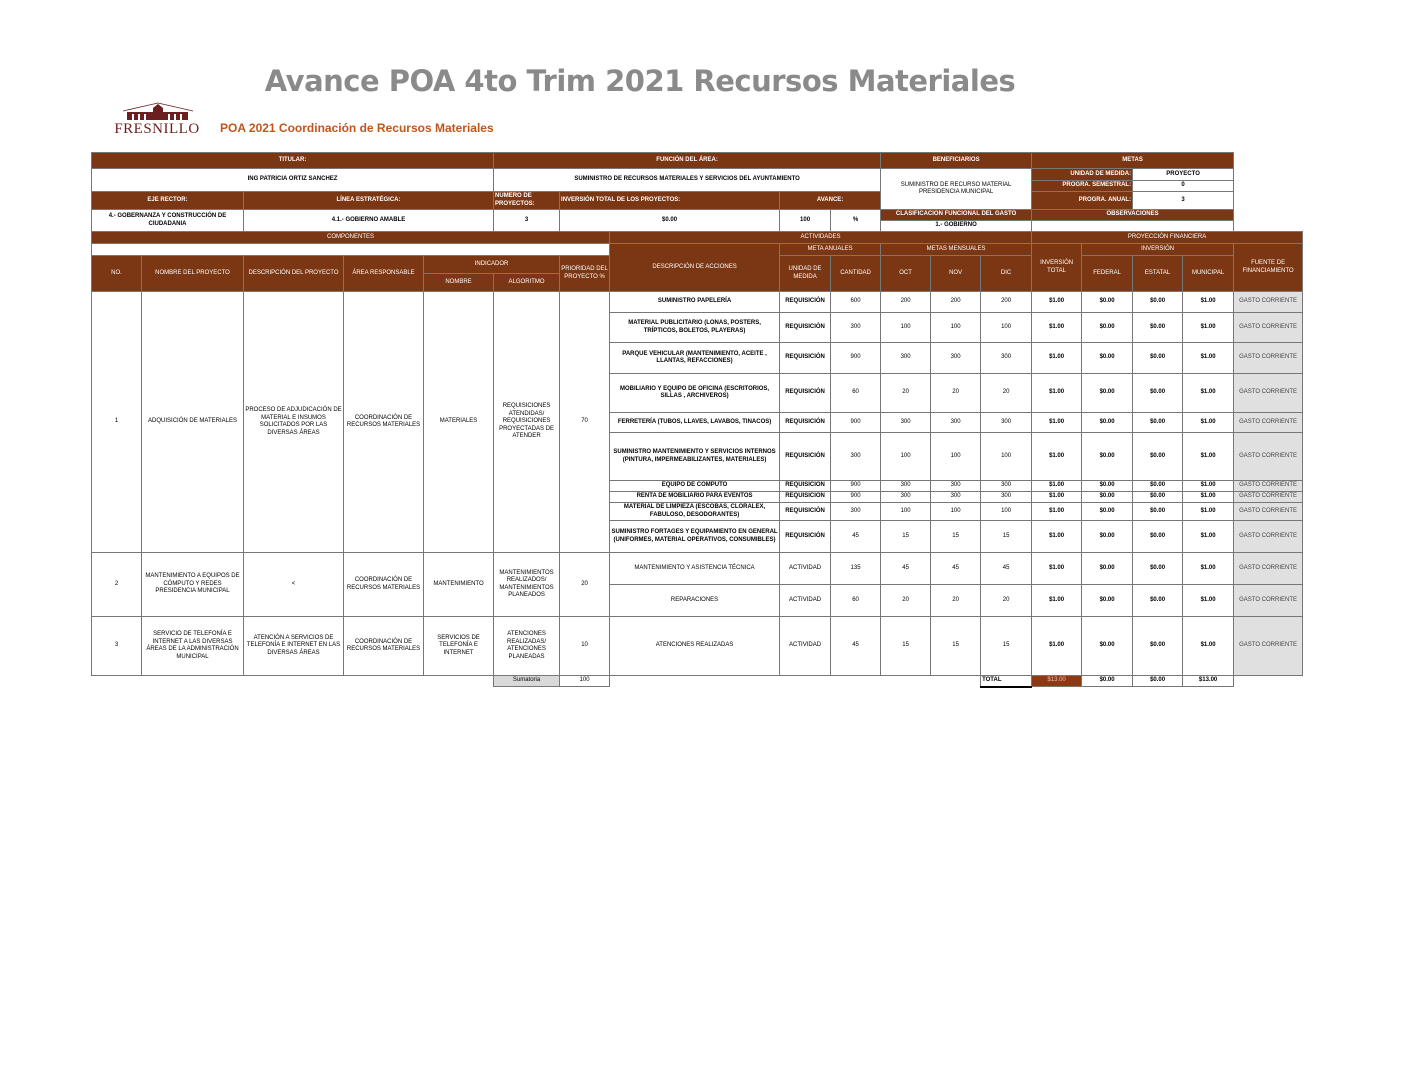 The height and width of the screenshot is (1088, 1408). Describe the element at coordinates (1006, 600) in the screenshot. I see `activity-dic: 20` at that location.